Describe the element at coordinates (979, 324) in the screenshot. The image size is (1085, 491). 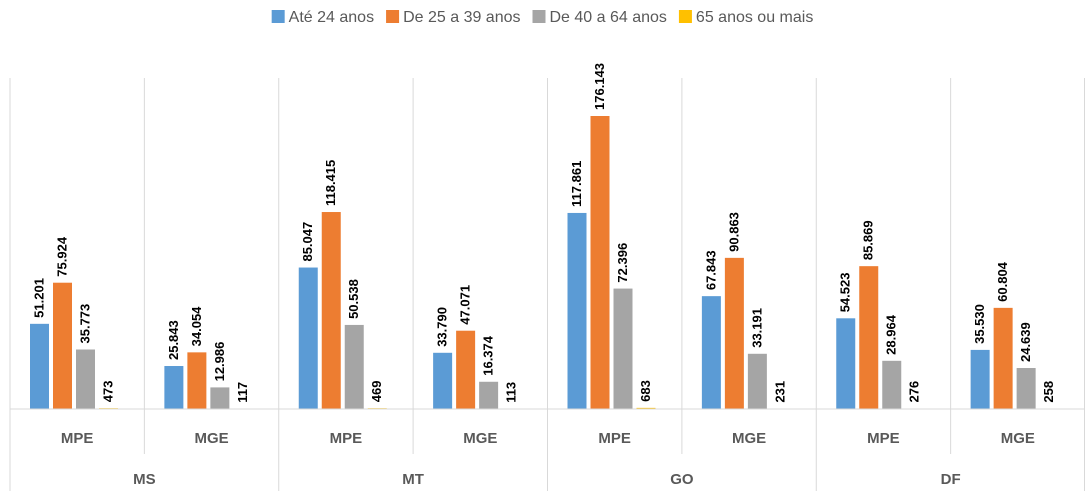
I see `value-label-8-1: 35.530` at that location.